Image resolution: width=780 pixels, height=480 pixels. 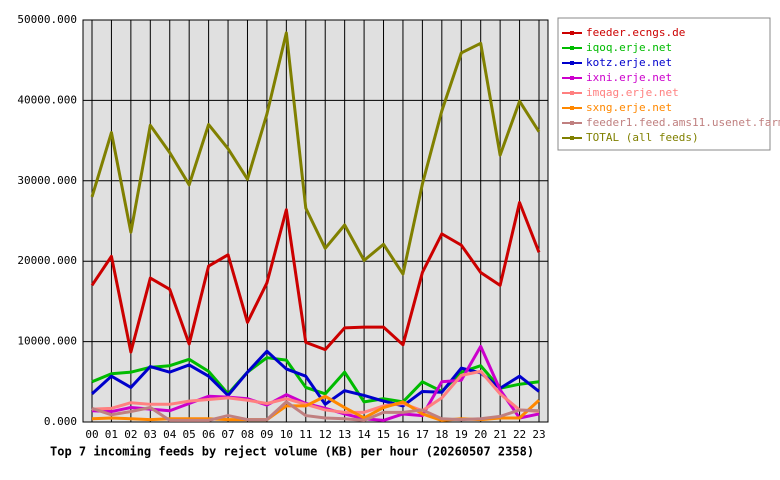 I want to click on legend-label: TOTAL (all feeds), so click(x=642, y=137).